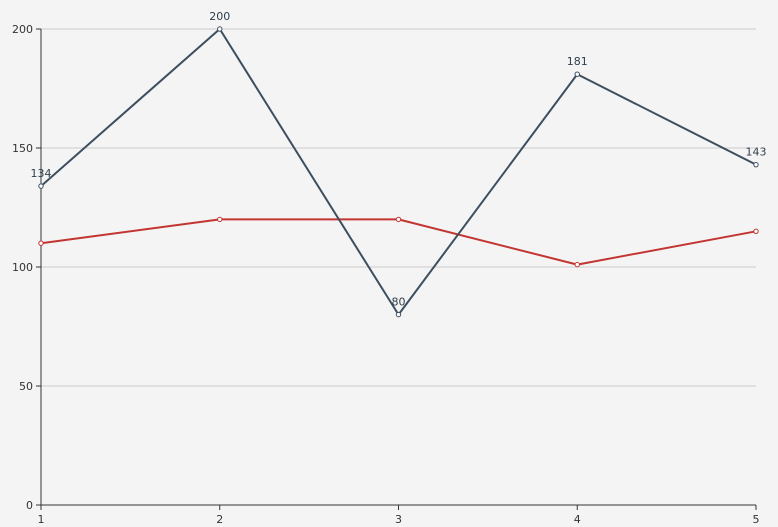 This screenshot has height=527, width=778. What do you see at coordinates (41, 173) in the screenshot?
I see `data-label: 134` at bounding box center [41, 173].